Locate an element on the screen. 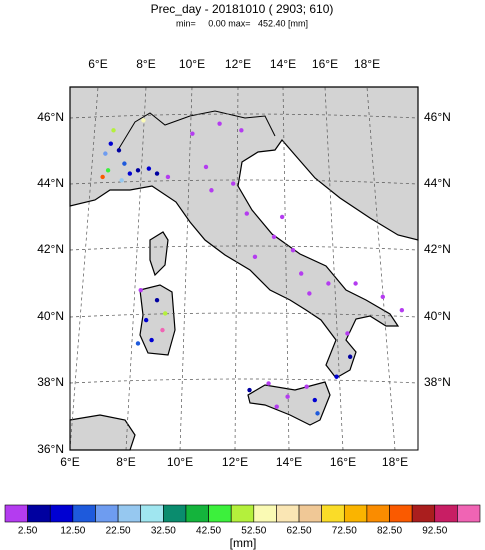 Image resolution: width=485 pixels, height=550 pixels. title: Prec_day - 20181010 ( 2903; 610) is located at coordinates (242, 9).